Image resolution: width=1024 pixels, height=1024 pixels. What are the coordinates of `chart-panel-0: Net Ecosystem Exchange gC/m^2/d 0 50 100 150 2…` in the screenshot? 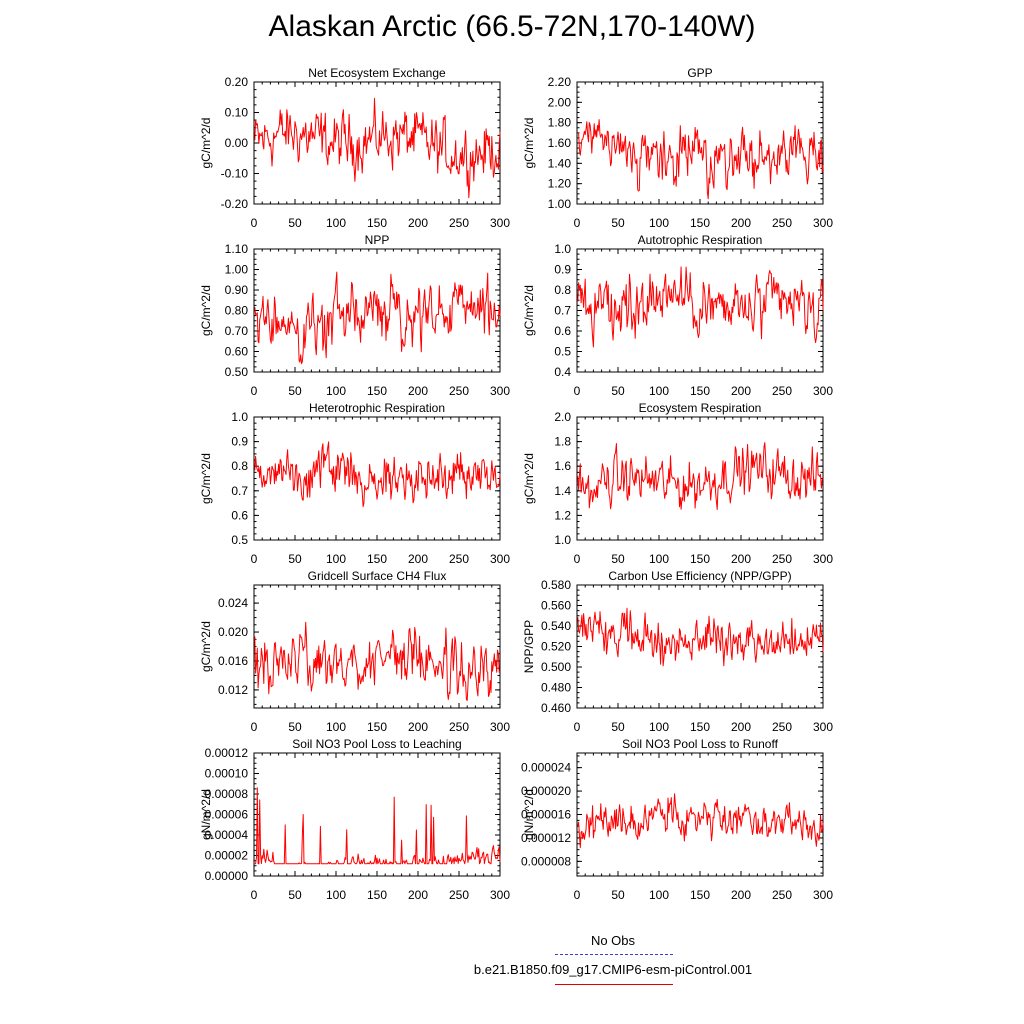 It's located at (354, 148).